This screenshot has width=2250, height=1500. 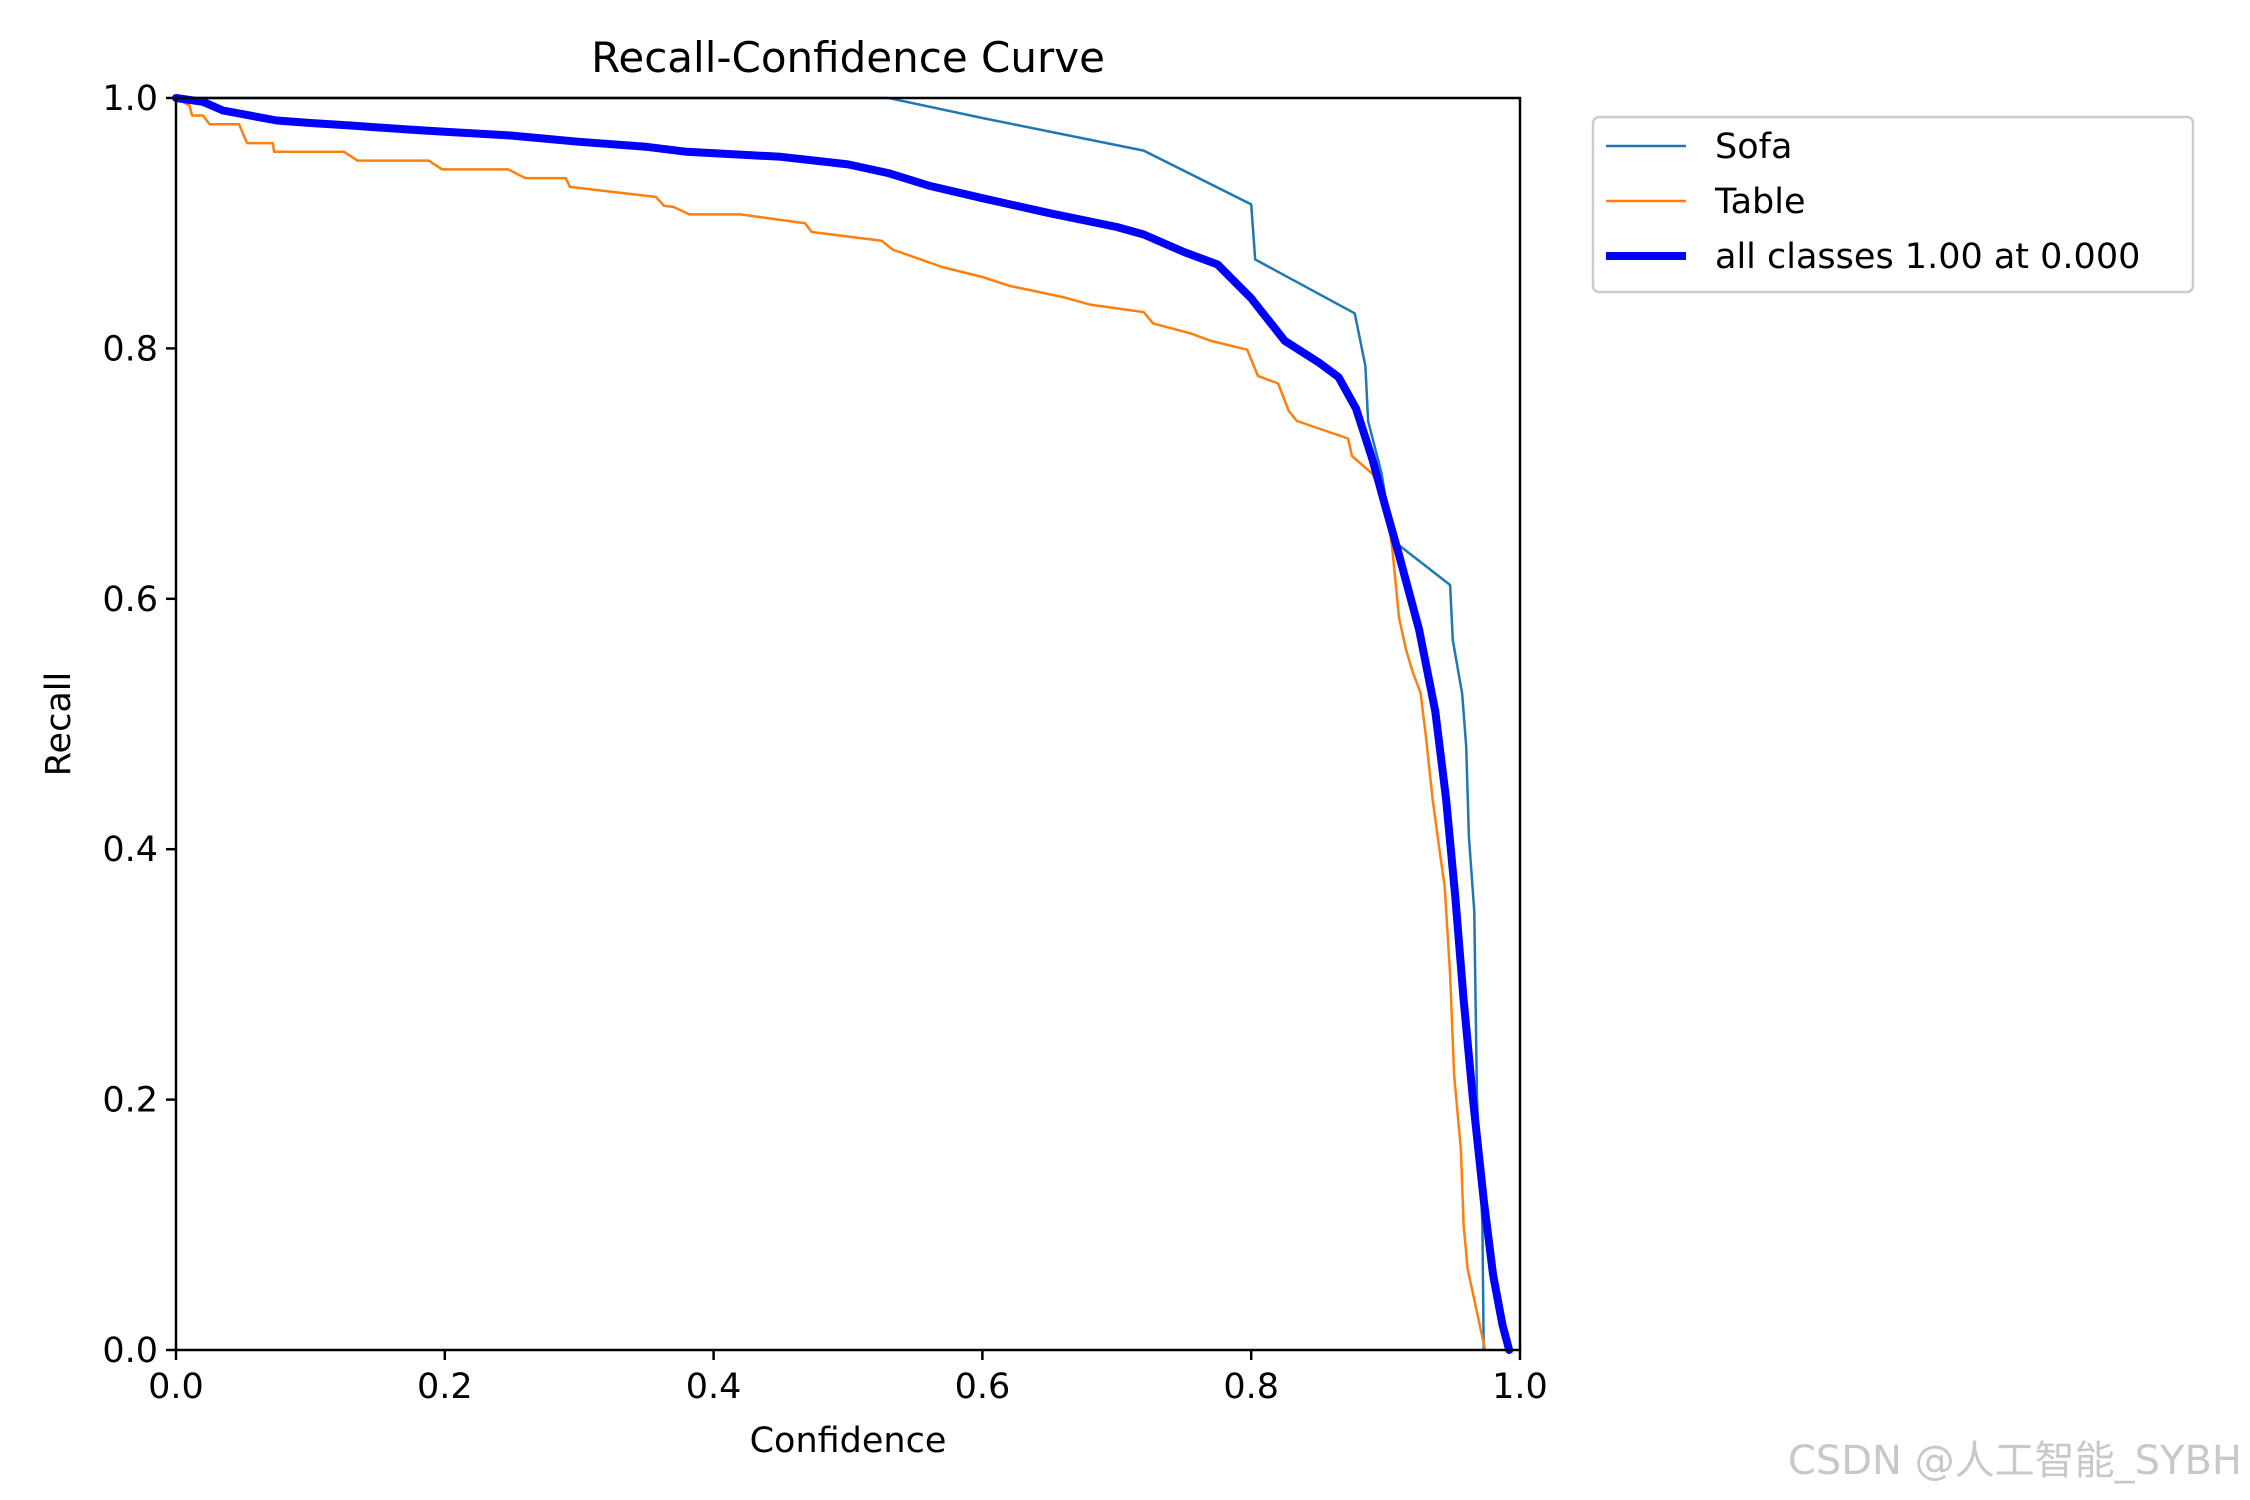 I want to click on y-axis-ticks: 0.0 0.2 0.4 0.6 0.8 1.0, so click(x=139, y=725).